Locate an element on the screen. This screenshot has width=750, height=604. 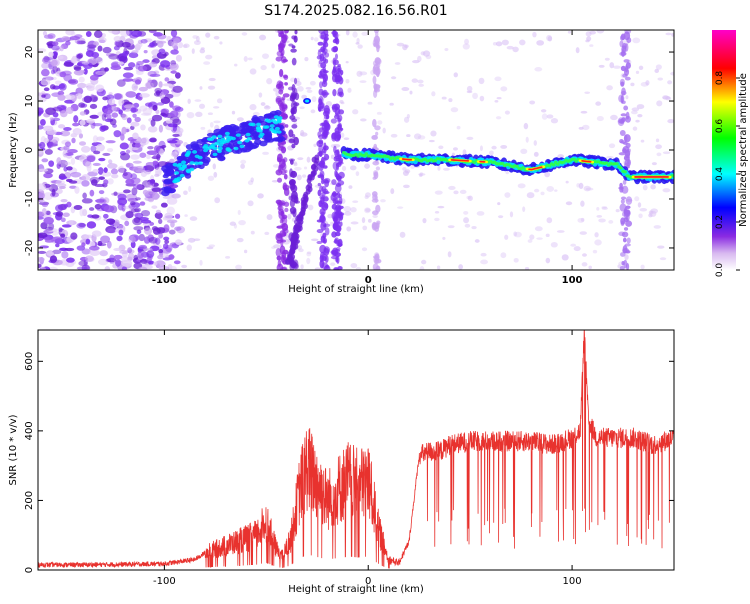
snr-y-label: SNR (10 * v/v) is located at coordinates (13, 449).